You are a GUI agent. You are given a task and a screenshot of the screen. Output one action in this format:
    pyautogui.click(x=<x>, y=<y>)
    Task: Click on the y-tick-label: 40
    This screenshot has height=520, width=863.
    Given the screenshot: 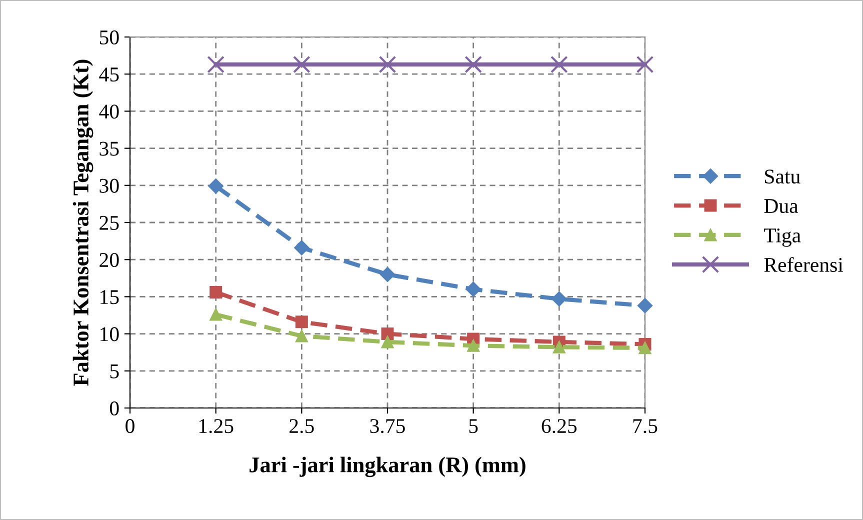 What is the action you would take?
    pyautogui.click(x=109, y=111)
    